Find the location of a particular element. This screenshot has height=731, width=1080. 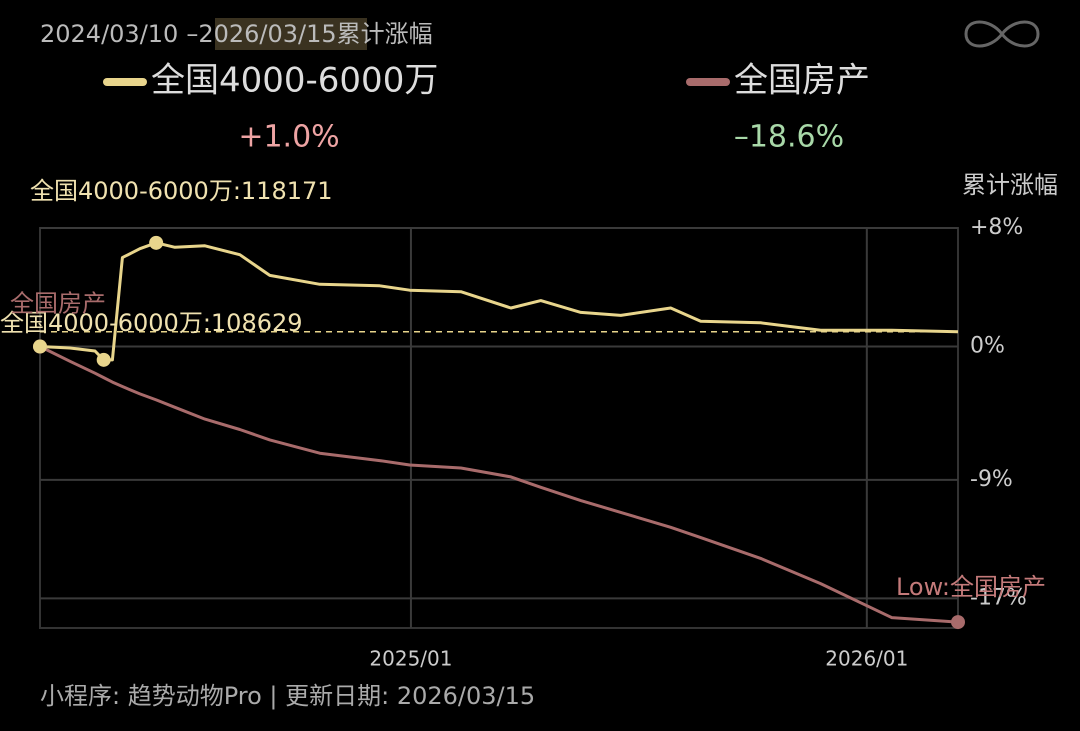

legend-label: 全国房产 is located at coordinates (802, 81).